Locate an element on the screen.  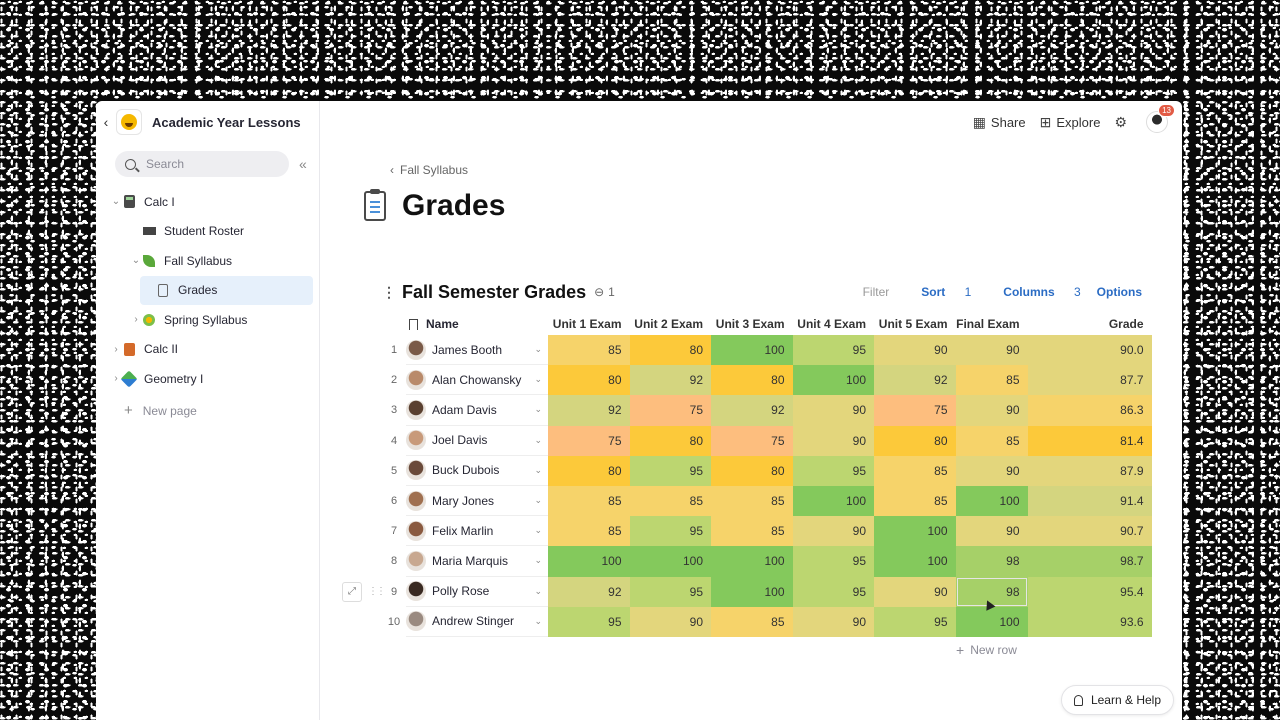
sidebar-item-fall-syllabus: ⌄ Fall Syllabus is located at coordinates (210, 261).